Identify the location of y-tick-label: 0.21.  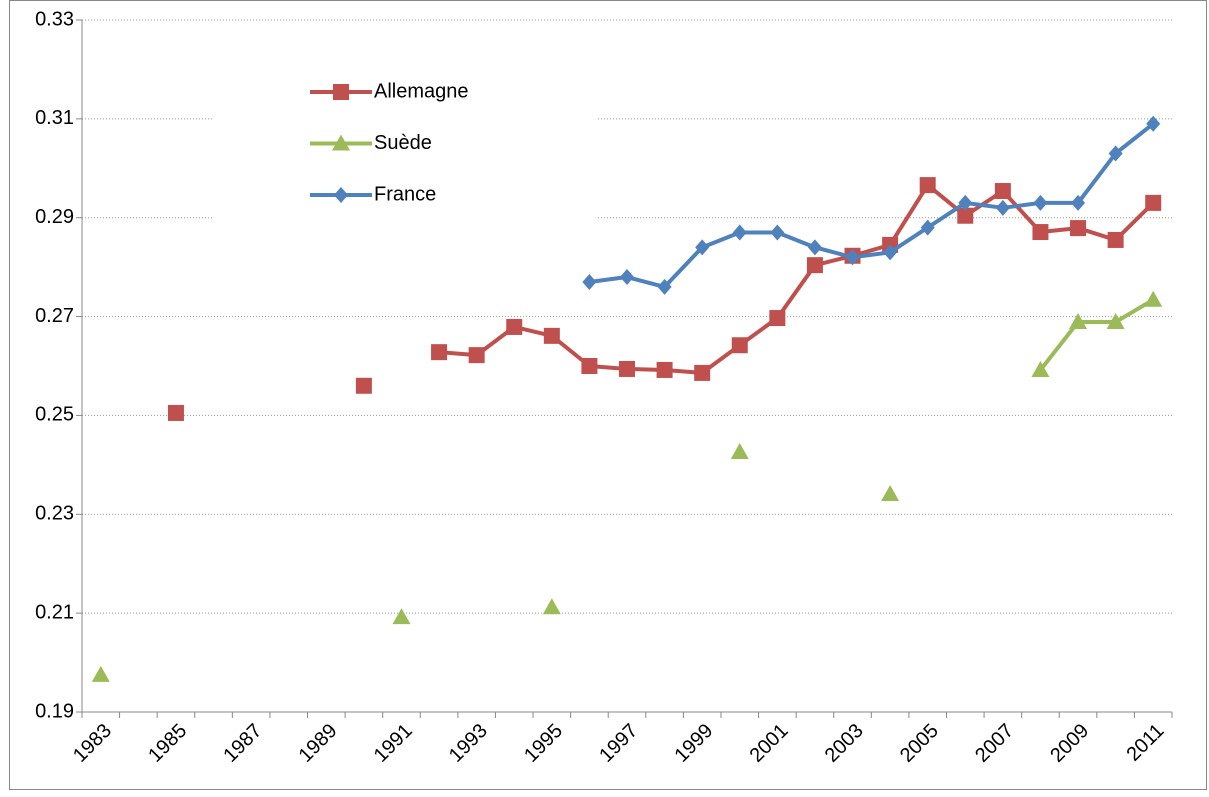
(54, 612).